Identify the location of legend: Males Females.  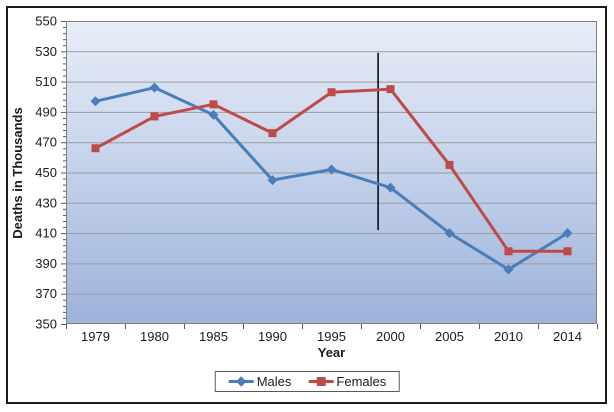
(307, 381).